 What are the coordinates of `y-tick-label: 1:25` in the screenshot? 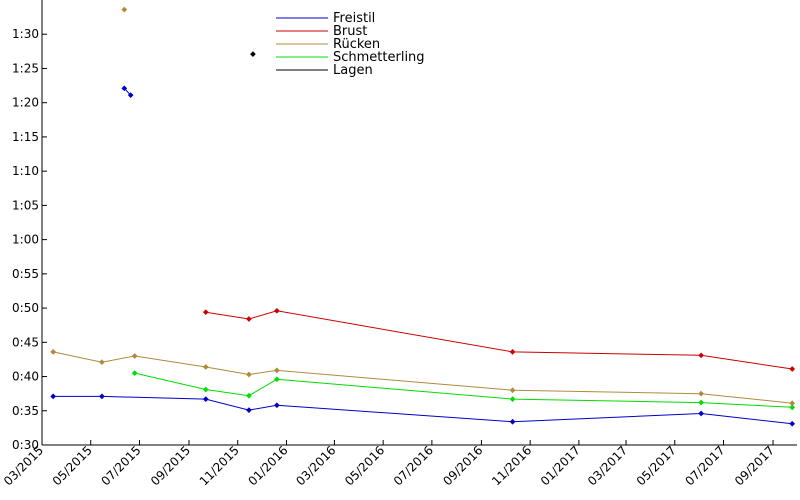 It's located at (25, 68).